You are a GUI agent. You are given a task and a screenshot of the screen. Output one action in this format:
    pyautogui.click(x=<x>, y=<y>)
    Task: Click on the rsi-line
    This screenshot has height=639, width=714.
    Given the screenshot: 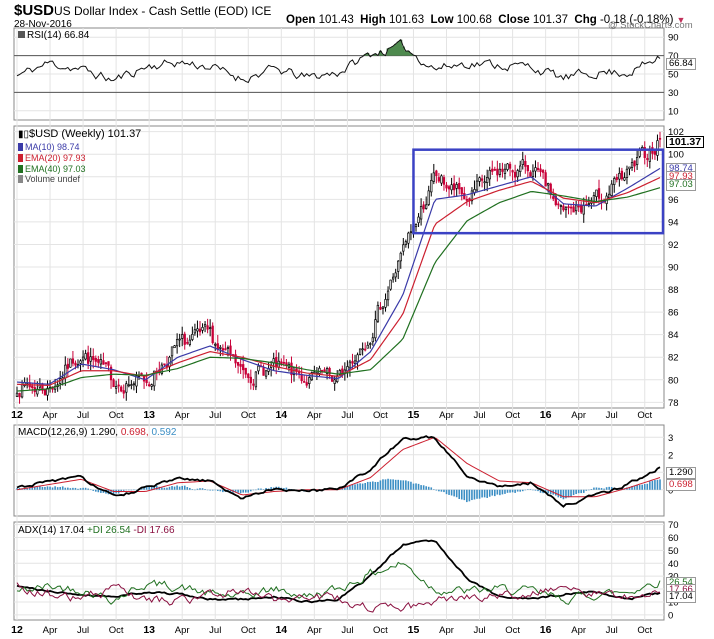 What is the action you would take?
    pyautogui.click(x=338, y=61)
    